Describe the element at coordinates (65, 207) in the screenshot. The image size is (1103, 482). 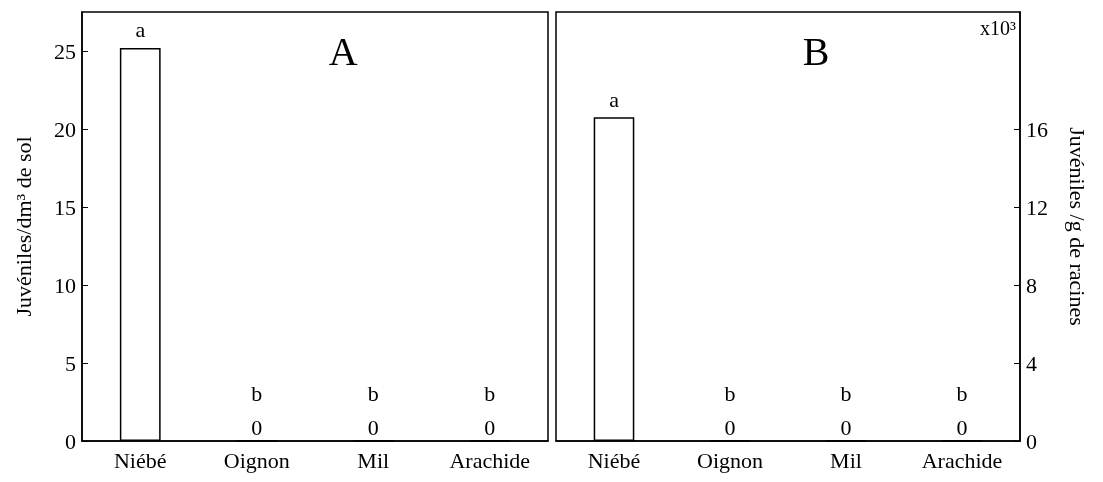
I see `y-tick-label: 15` at that location.